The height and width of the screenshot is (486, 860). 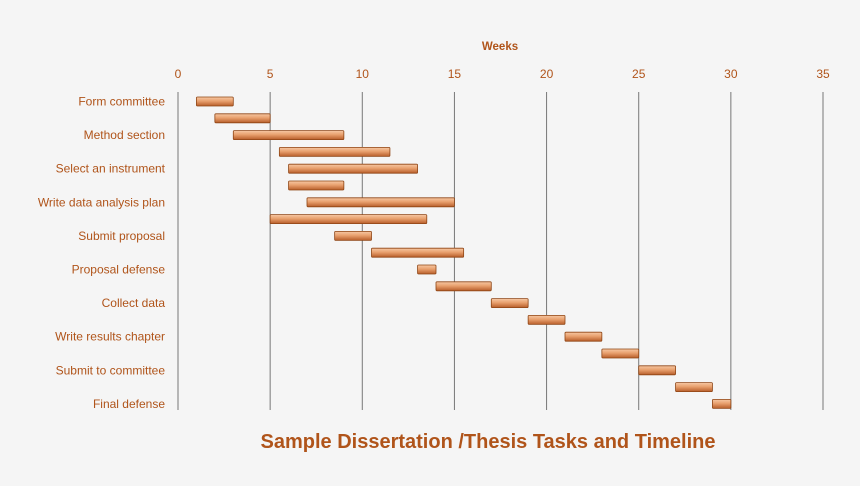 I want to click on category-label: Final defense, so click(x=129, y=404).